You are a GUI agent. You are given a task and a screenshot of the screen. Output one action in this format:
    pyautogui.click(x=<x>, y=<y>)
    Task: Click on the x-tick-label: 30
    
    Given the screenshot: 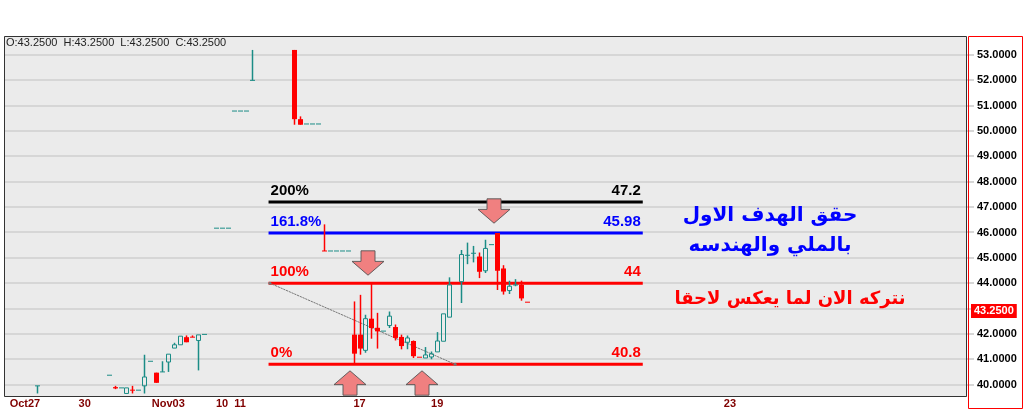 What is the action you would take?
    pyautogui.click(x=84, y=402)
    